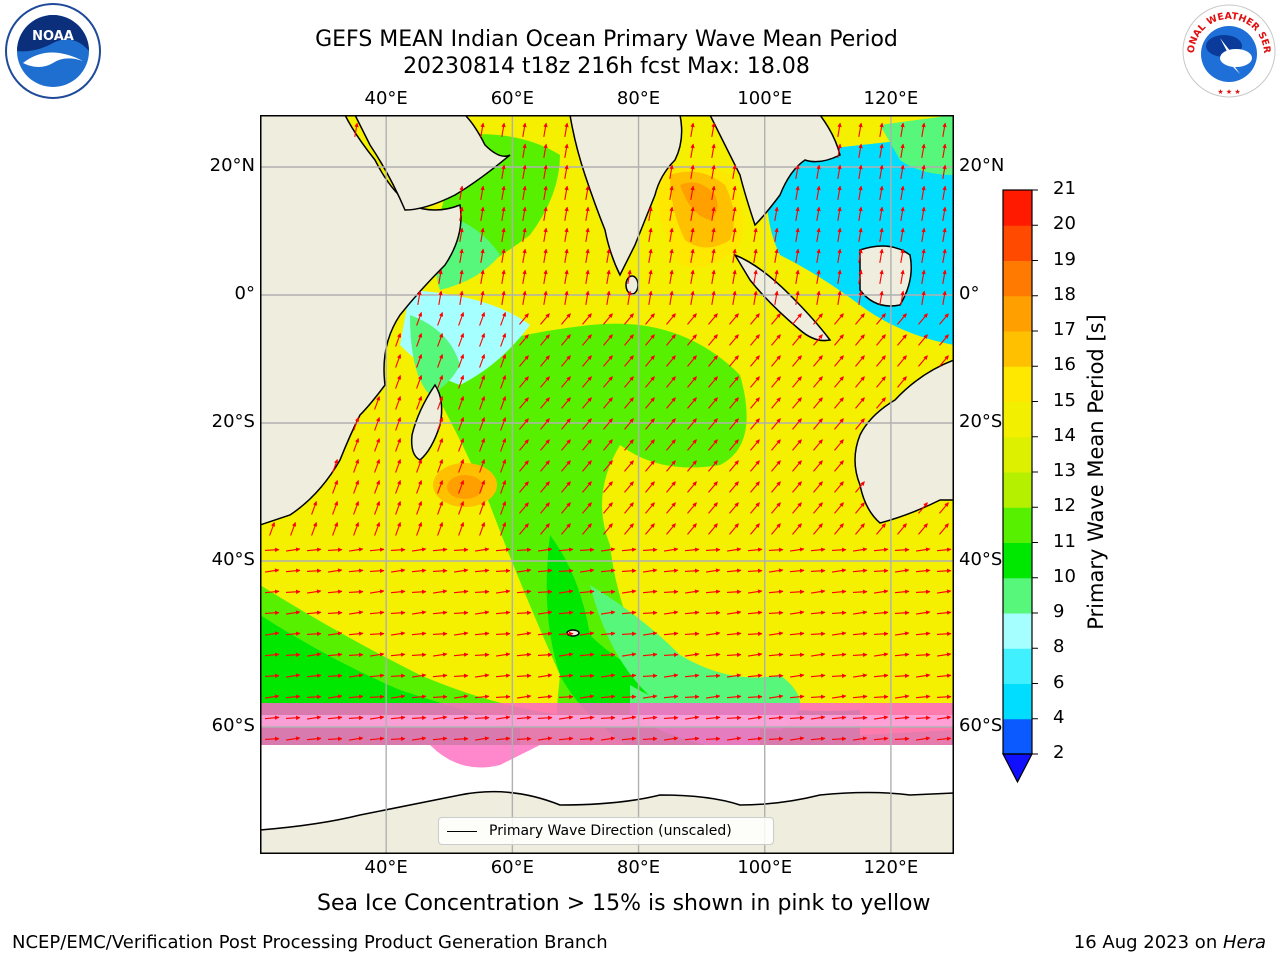  What do you see at coordinates (981, 559) in the screenshot?
I see `lat-tick-right: 40°S` at bounding box center [981, 559].